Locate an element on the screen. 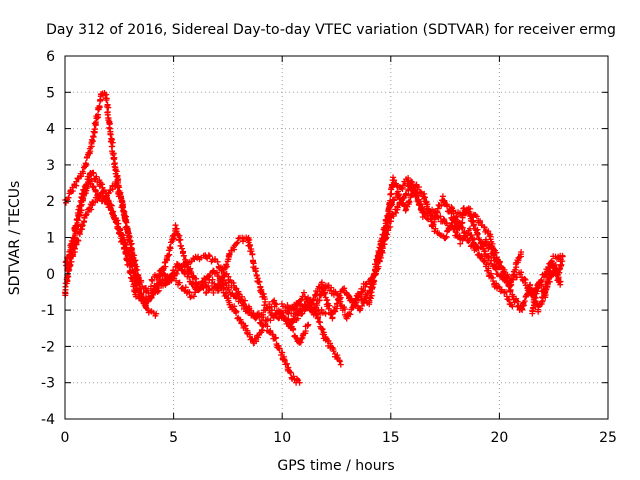 The image size is (640, 480). x-tick-label: 10 is located at coordinates (282, 438).